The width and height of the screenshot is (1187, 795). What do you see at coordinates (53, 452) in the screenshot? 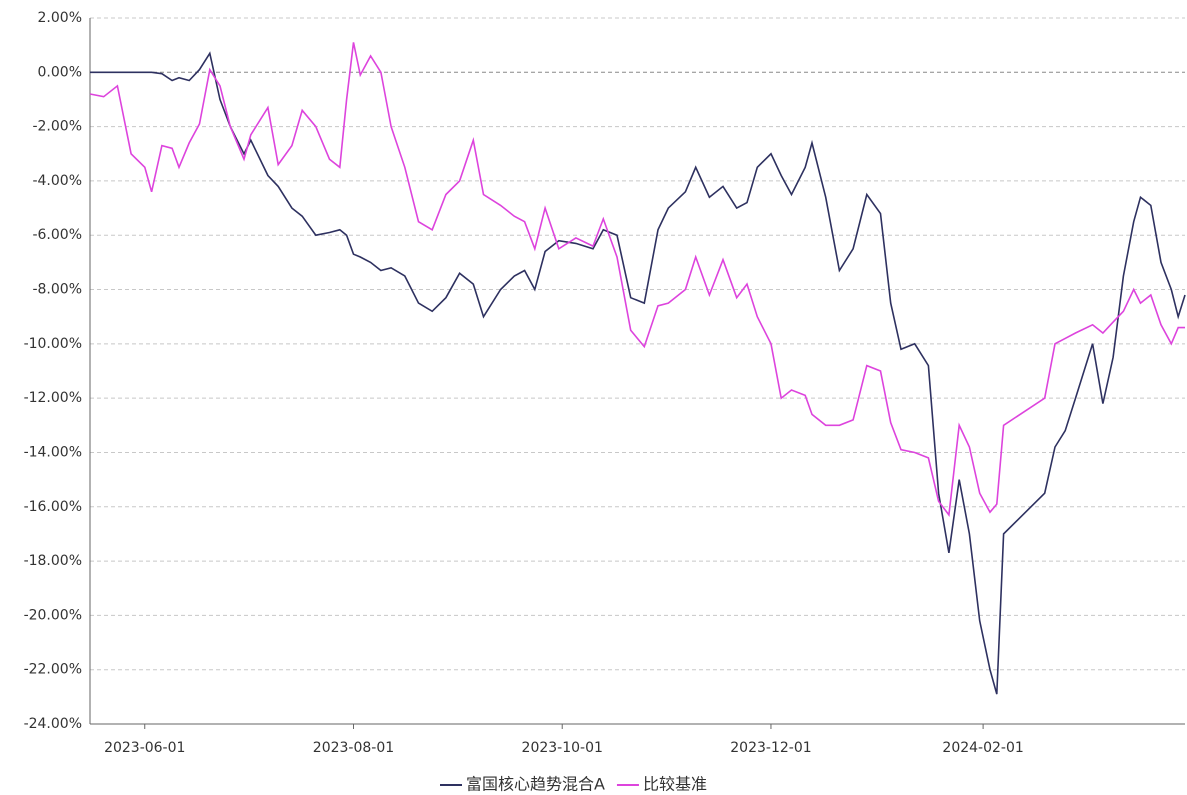
I see `y-tick-label: -14.00%` at bounding box center [53, 452].